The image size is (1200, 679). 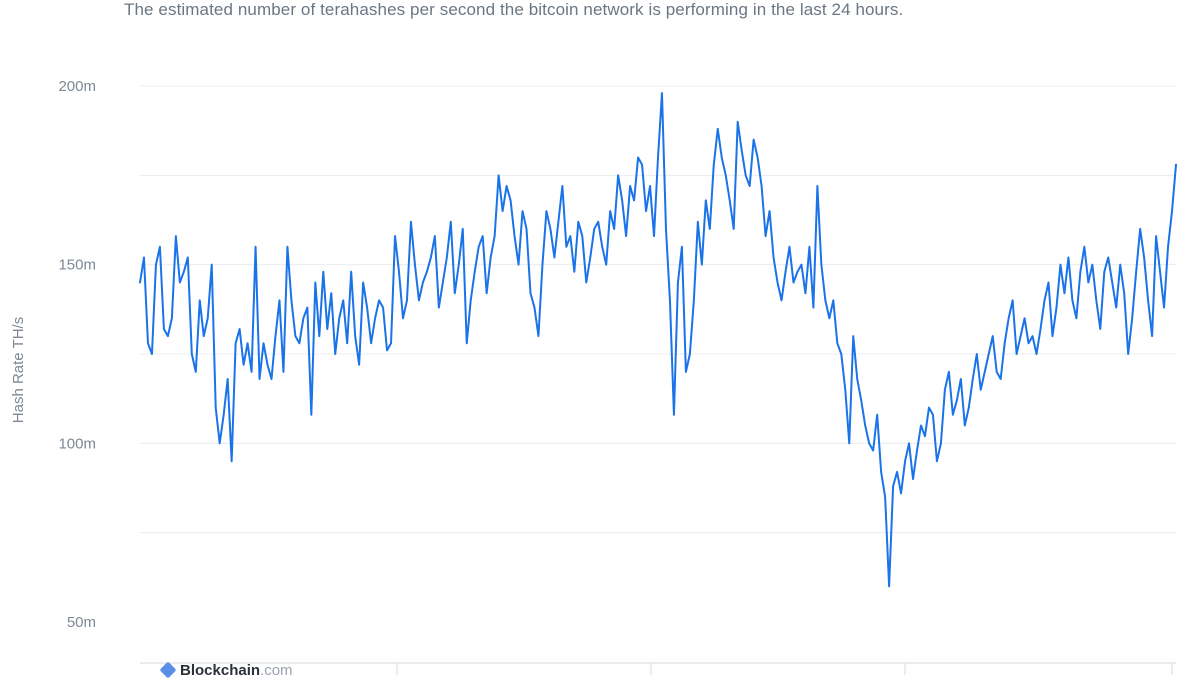 What do you see at coordinates (276, 670) in the screenshot?
I see `watermark-domain: .com` at bounding box center [276, 670].